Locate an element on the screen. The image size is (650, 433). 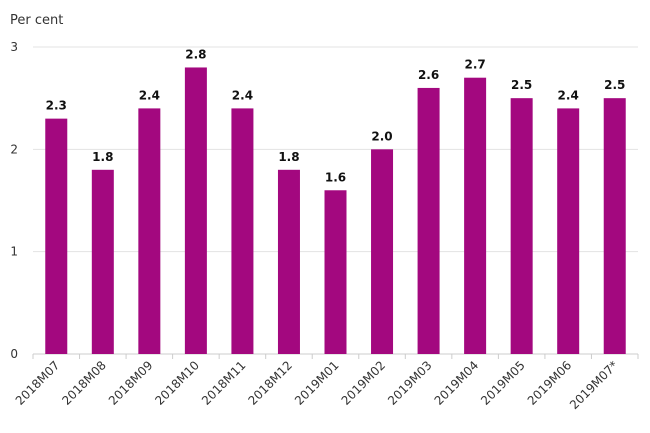
x-tick-label-2018M09: 2018M09 is located at coordinates (131, 383).